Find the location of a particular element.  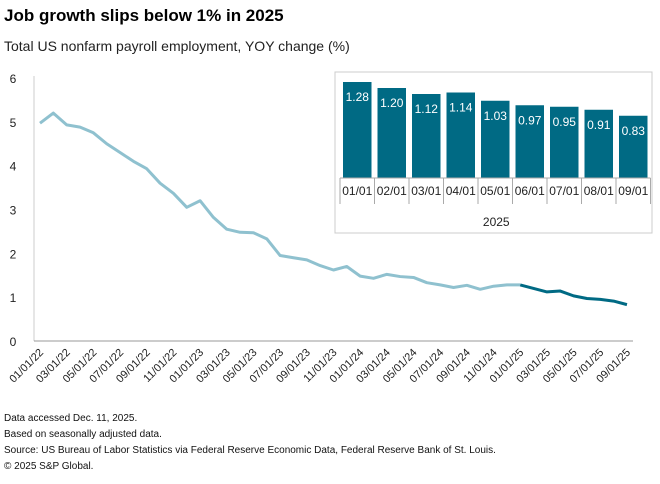

series-line-2025 is located at coordinates (573, 295).